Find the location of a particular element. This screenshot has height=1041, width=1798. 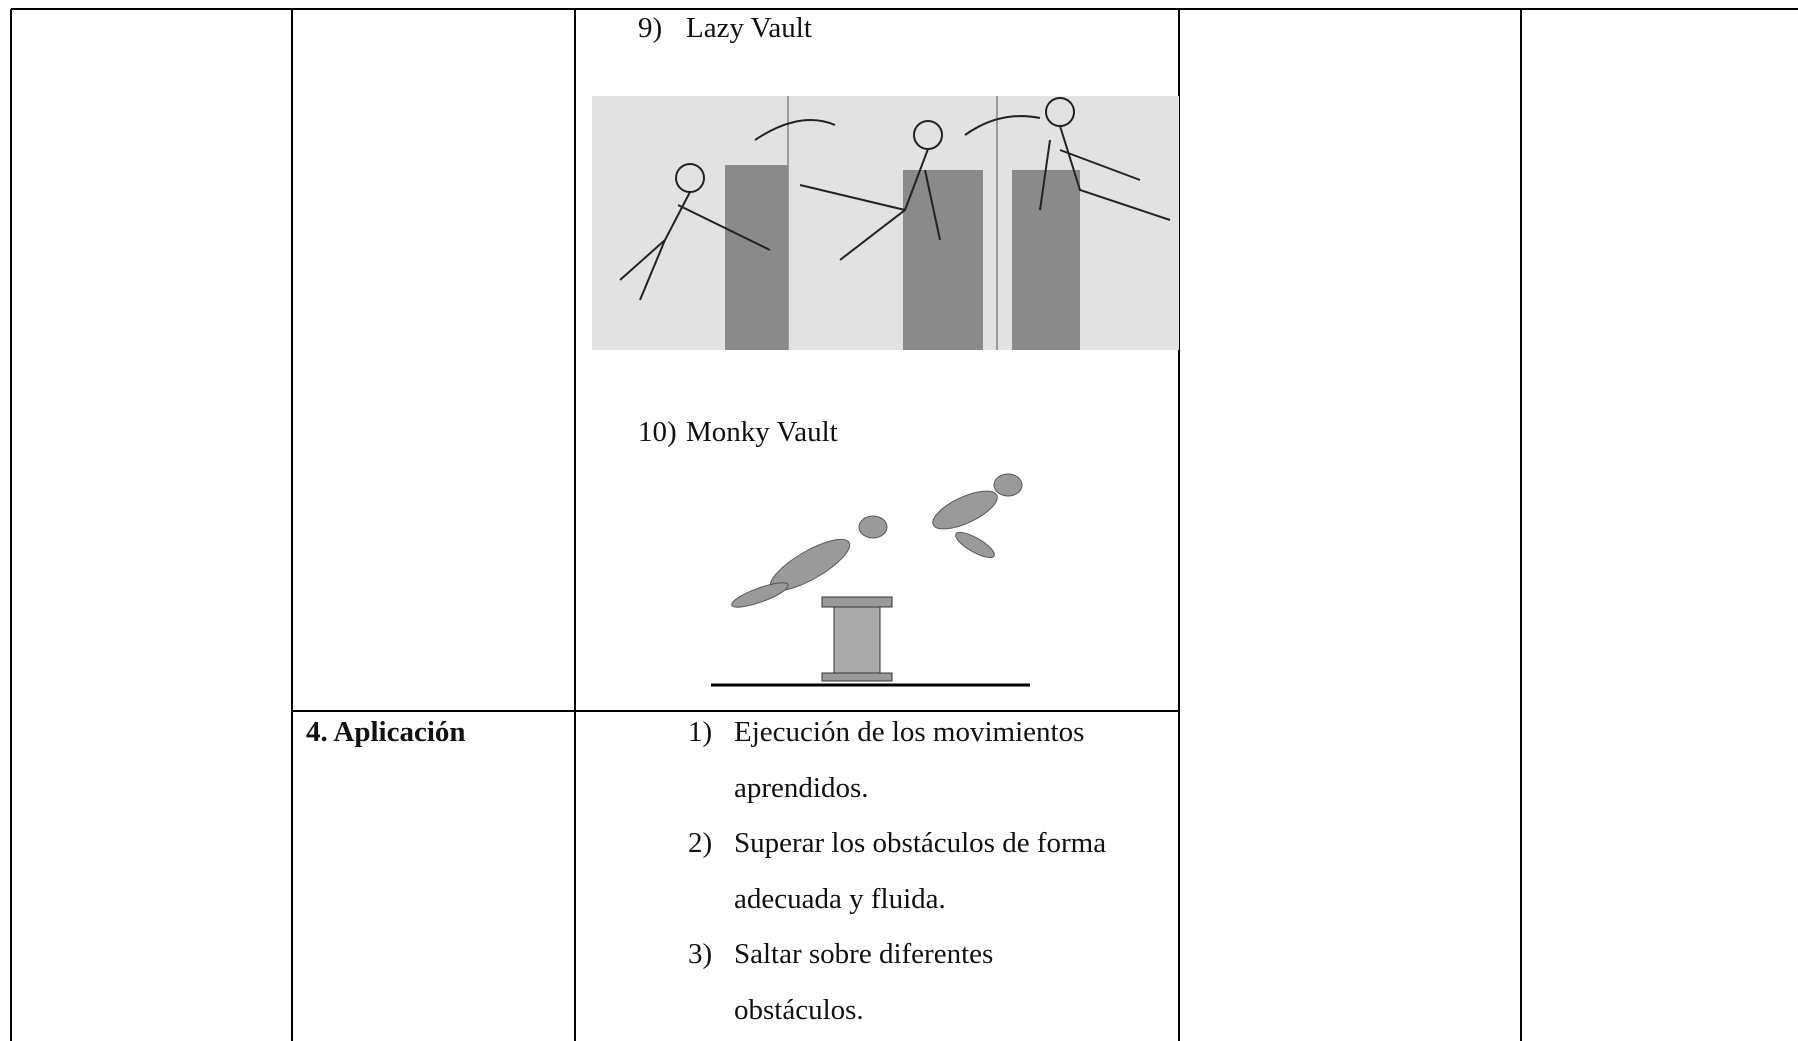

item-number: 9) is located at coordinates (650, 28).